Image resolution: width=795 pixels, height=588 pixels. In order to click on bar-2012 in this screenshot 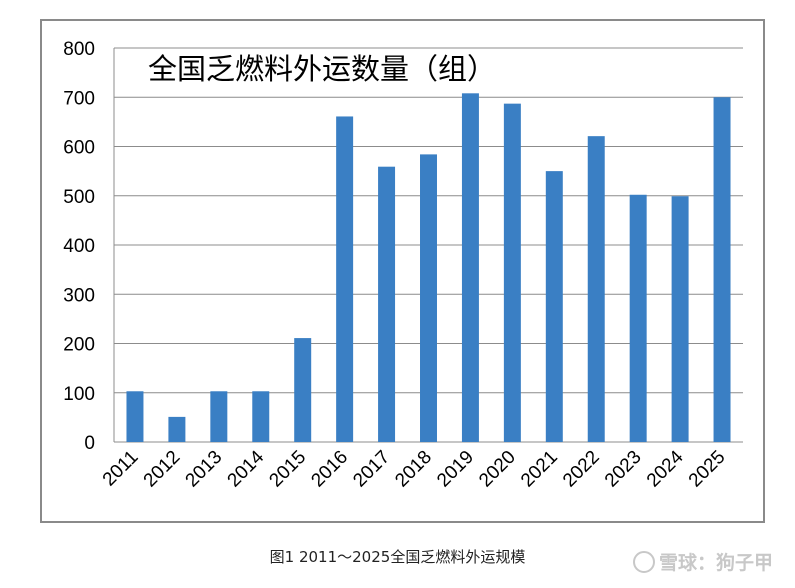, I will do `click(177, 429)`.